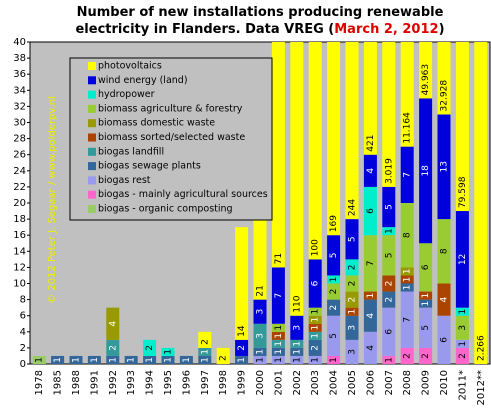 The height and width of the screenshot is (415, 491). Describe the element at coordinates (131, 382) in the screenshot. I see `x-tick-label: 1993` at that location.